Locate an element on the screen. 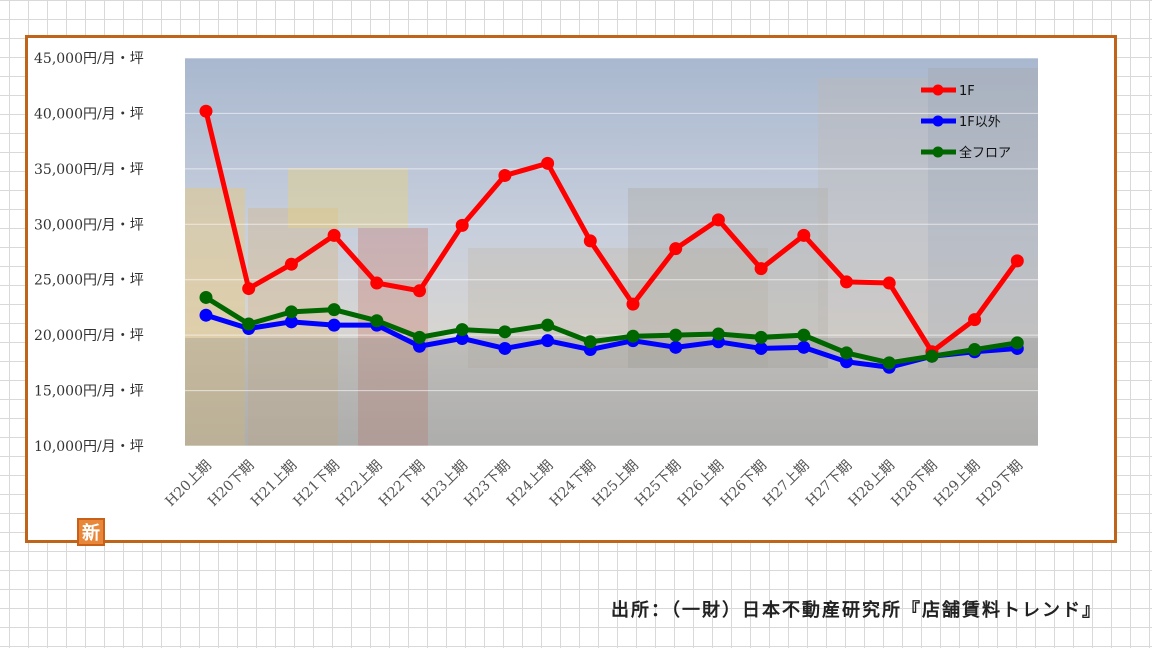  x-tick-label: H21上期 is located at coordinates (274, 484).